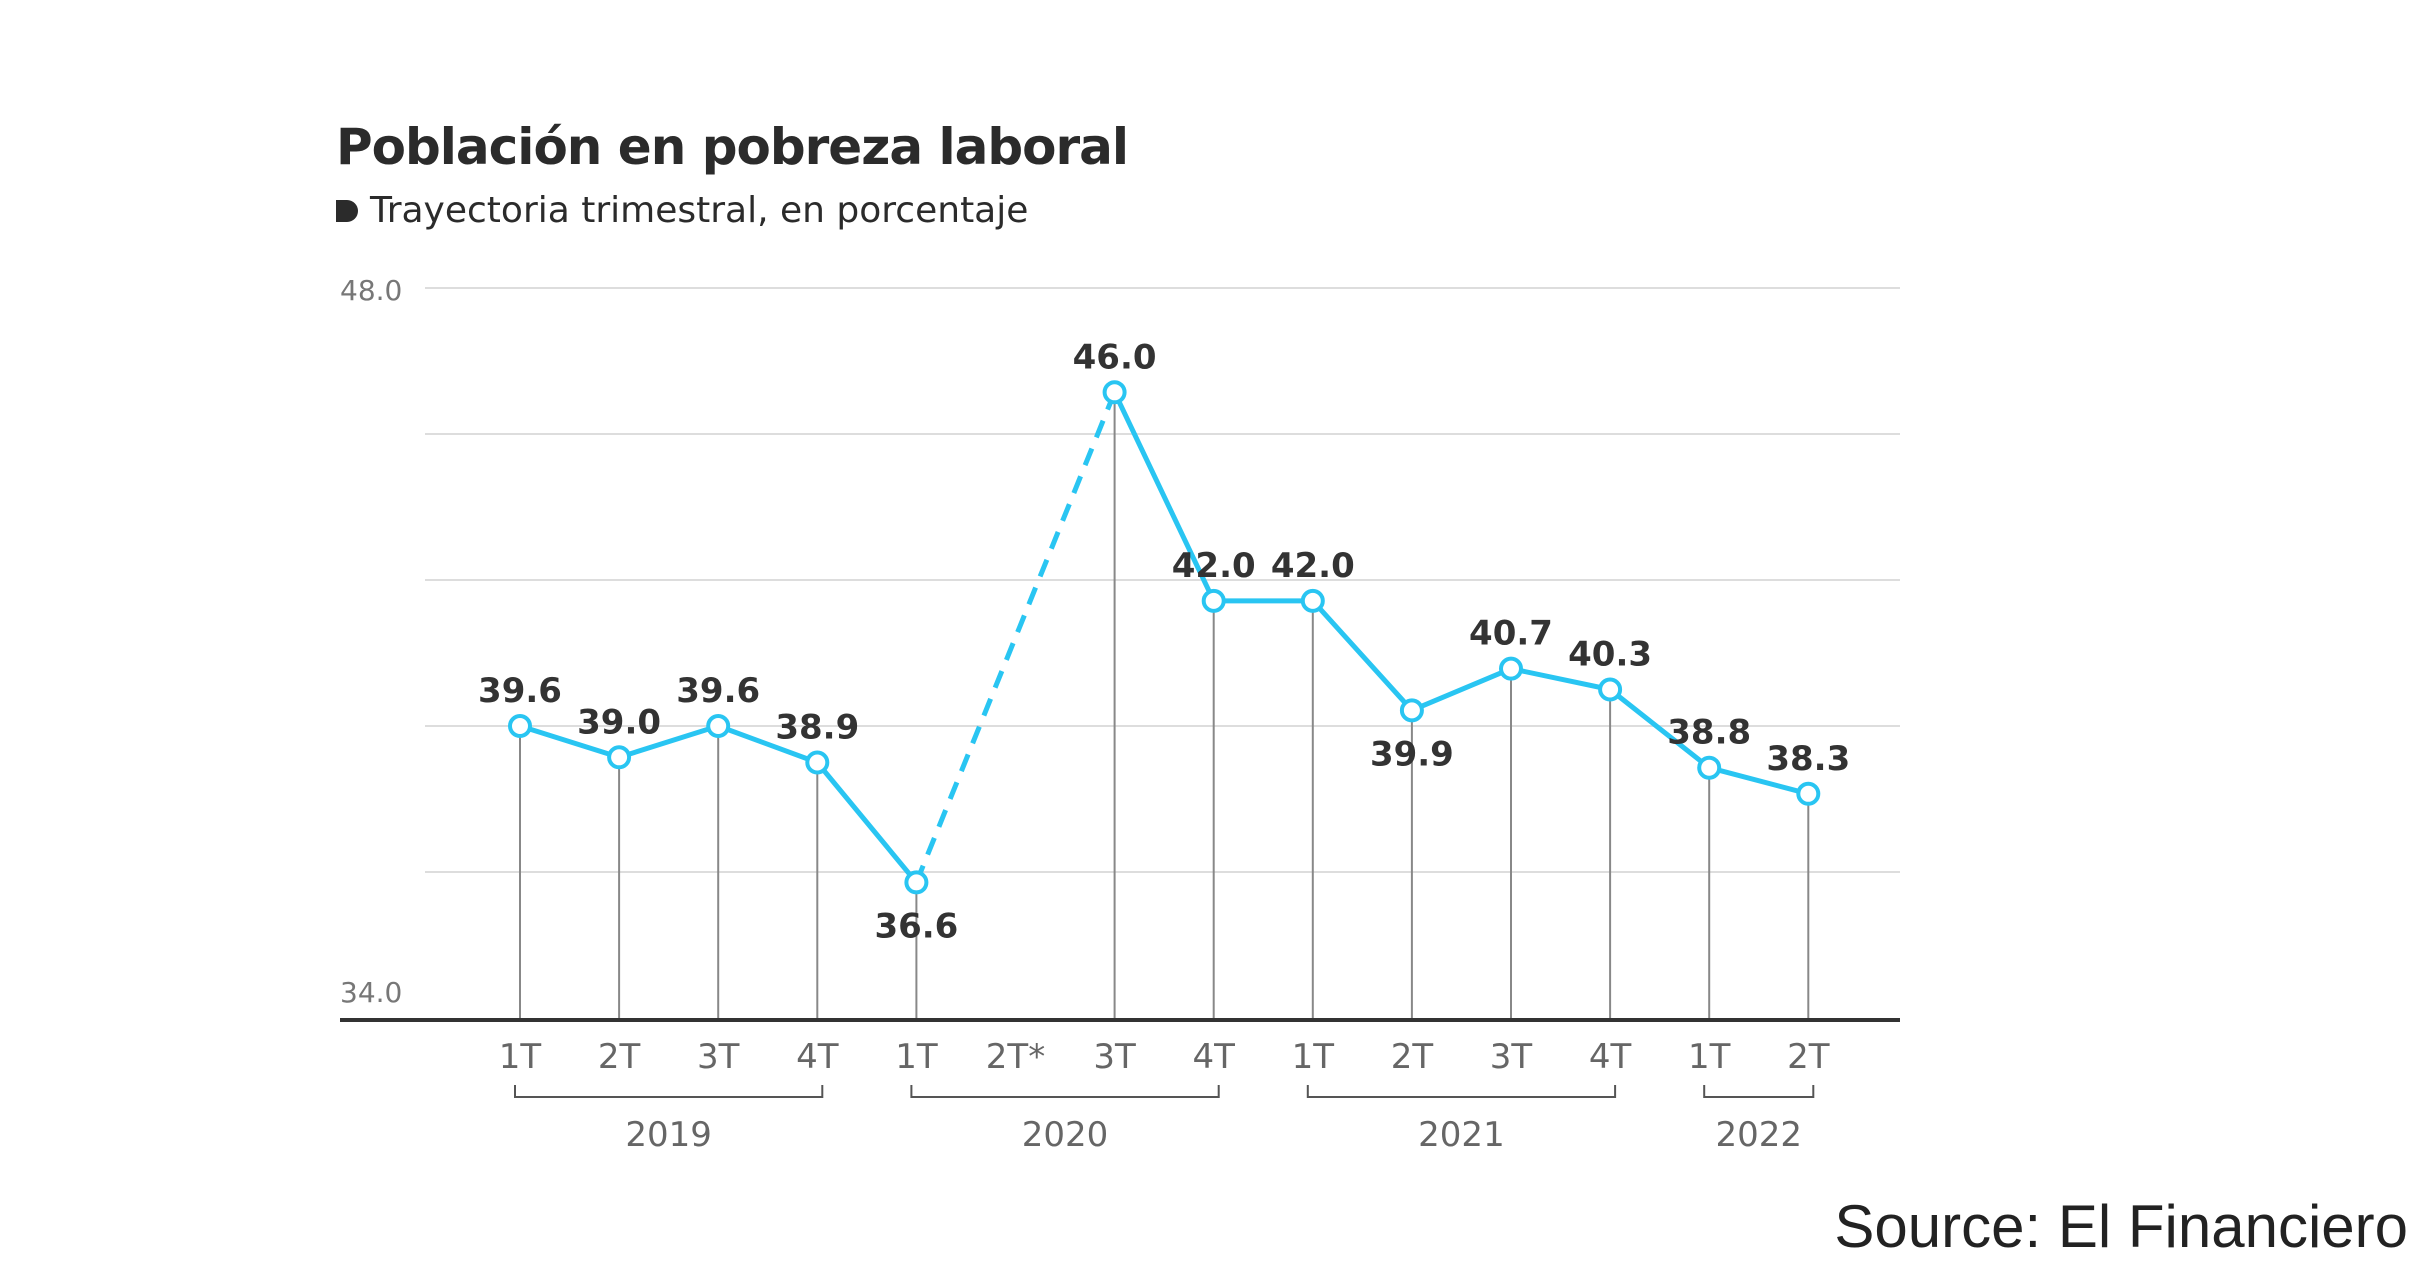 The height and width of the screenshot is (1288, 2428). Describe the element at coordinates (371, 992) in the screenshot. I see `y-tick-label: 34.0` at that location.